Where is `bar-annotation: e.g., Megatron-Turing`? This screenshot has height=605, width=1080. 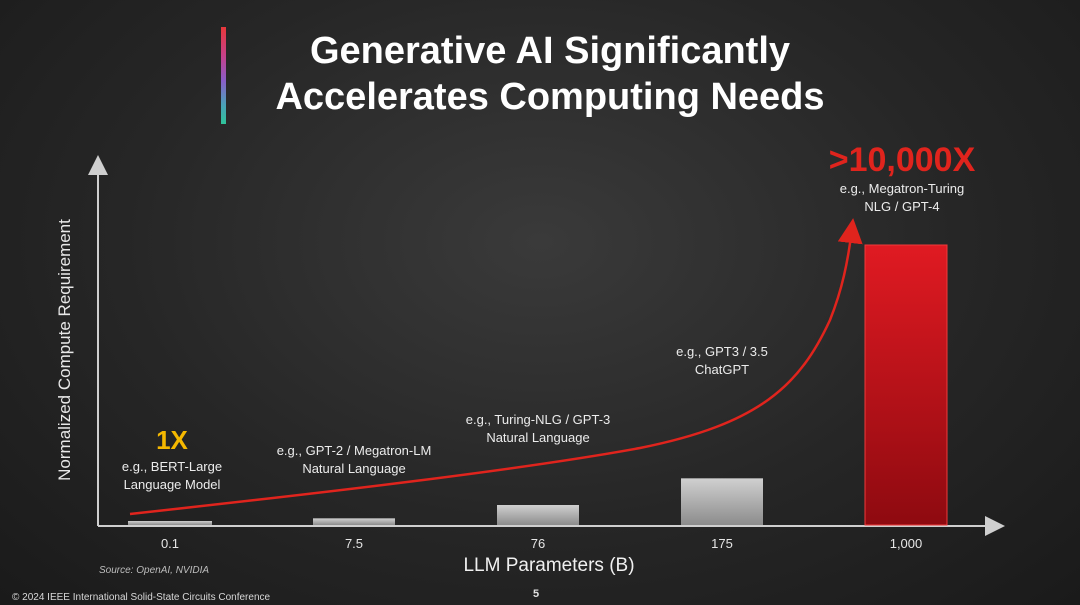 bar-annotation: e.g., Megatron-Turing is located at coordinates (902, 188).